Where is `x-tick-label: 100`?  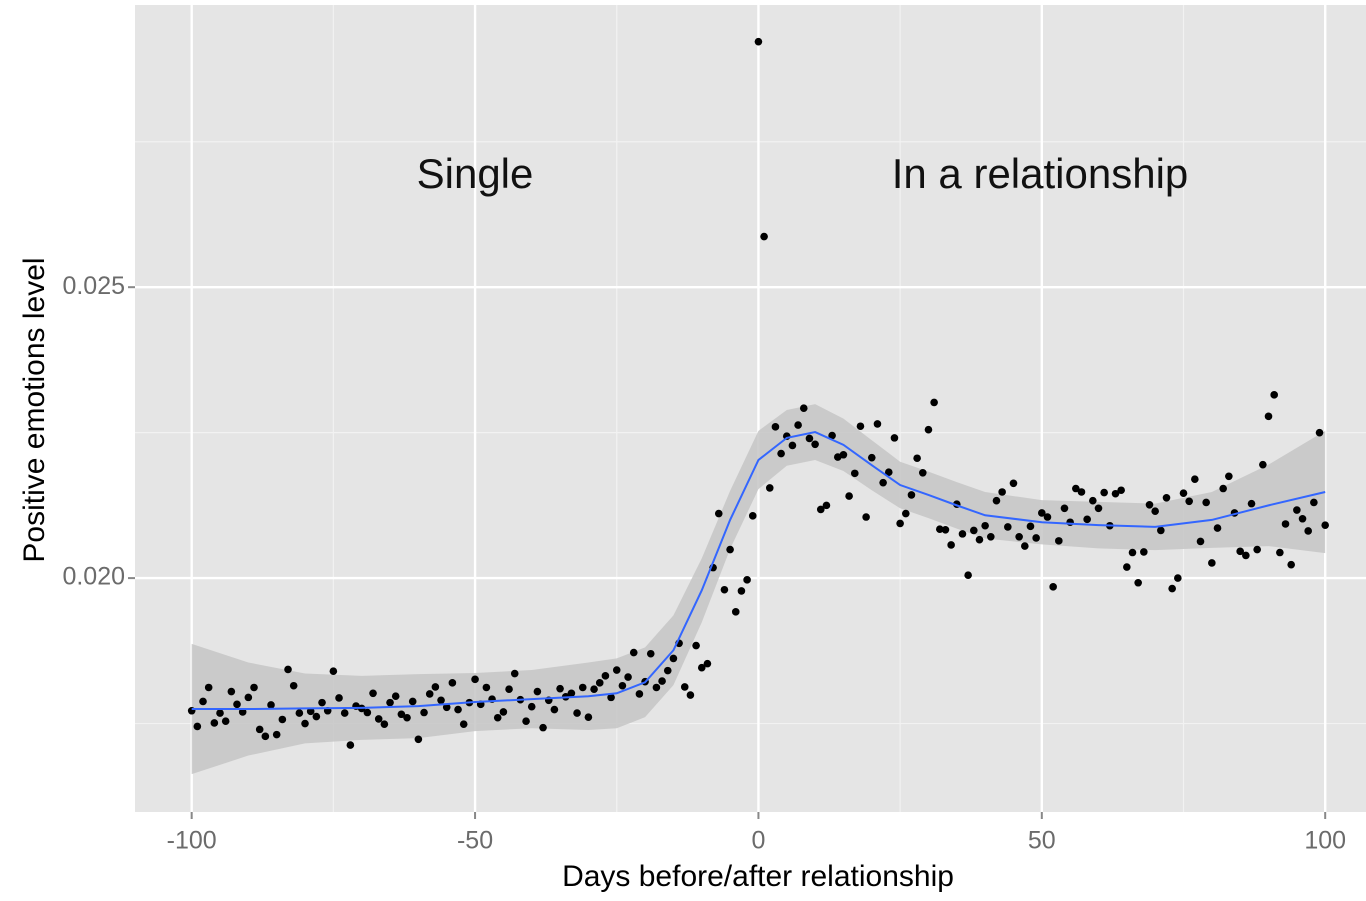 x-tick-label: 100 is located at coordinates (1325, 841).